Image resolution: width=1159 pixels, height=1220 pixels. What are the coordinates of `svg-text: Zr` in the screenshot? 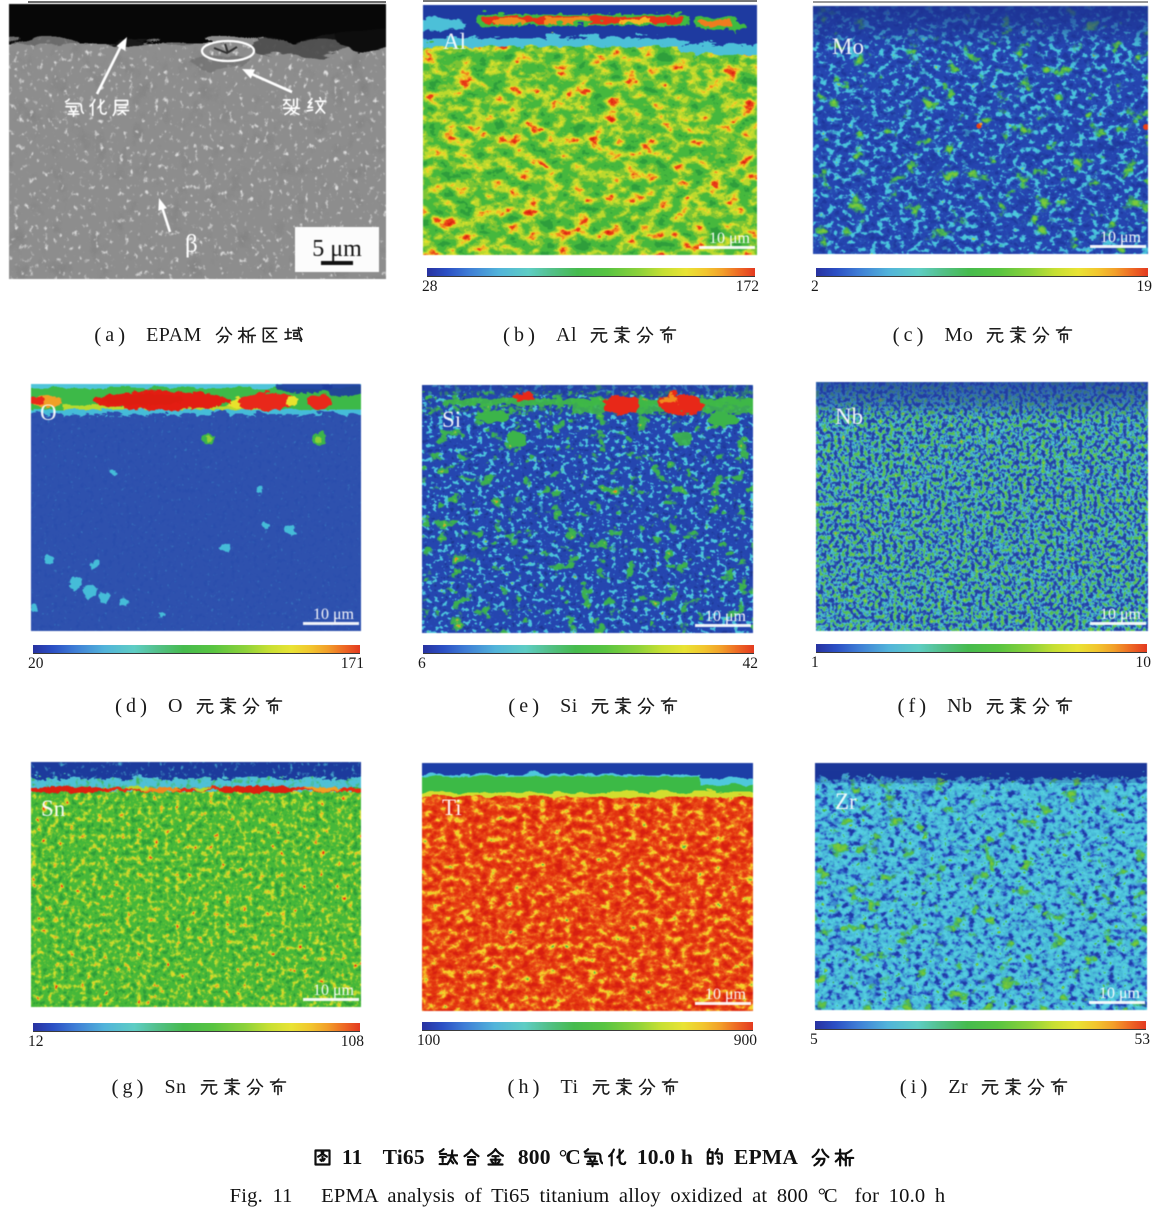 It's located at (846, 801).